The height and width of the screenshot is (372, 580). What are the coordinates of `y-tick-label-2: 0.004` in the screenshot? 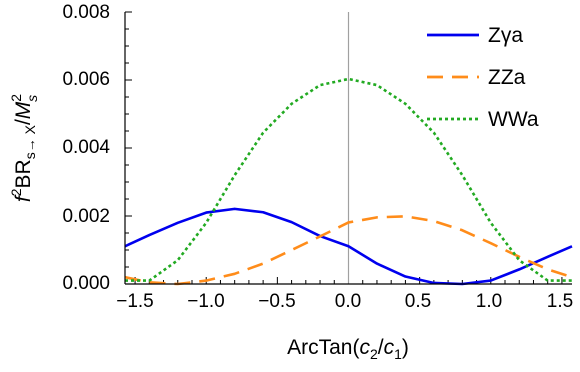 It's located at (86, 147).